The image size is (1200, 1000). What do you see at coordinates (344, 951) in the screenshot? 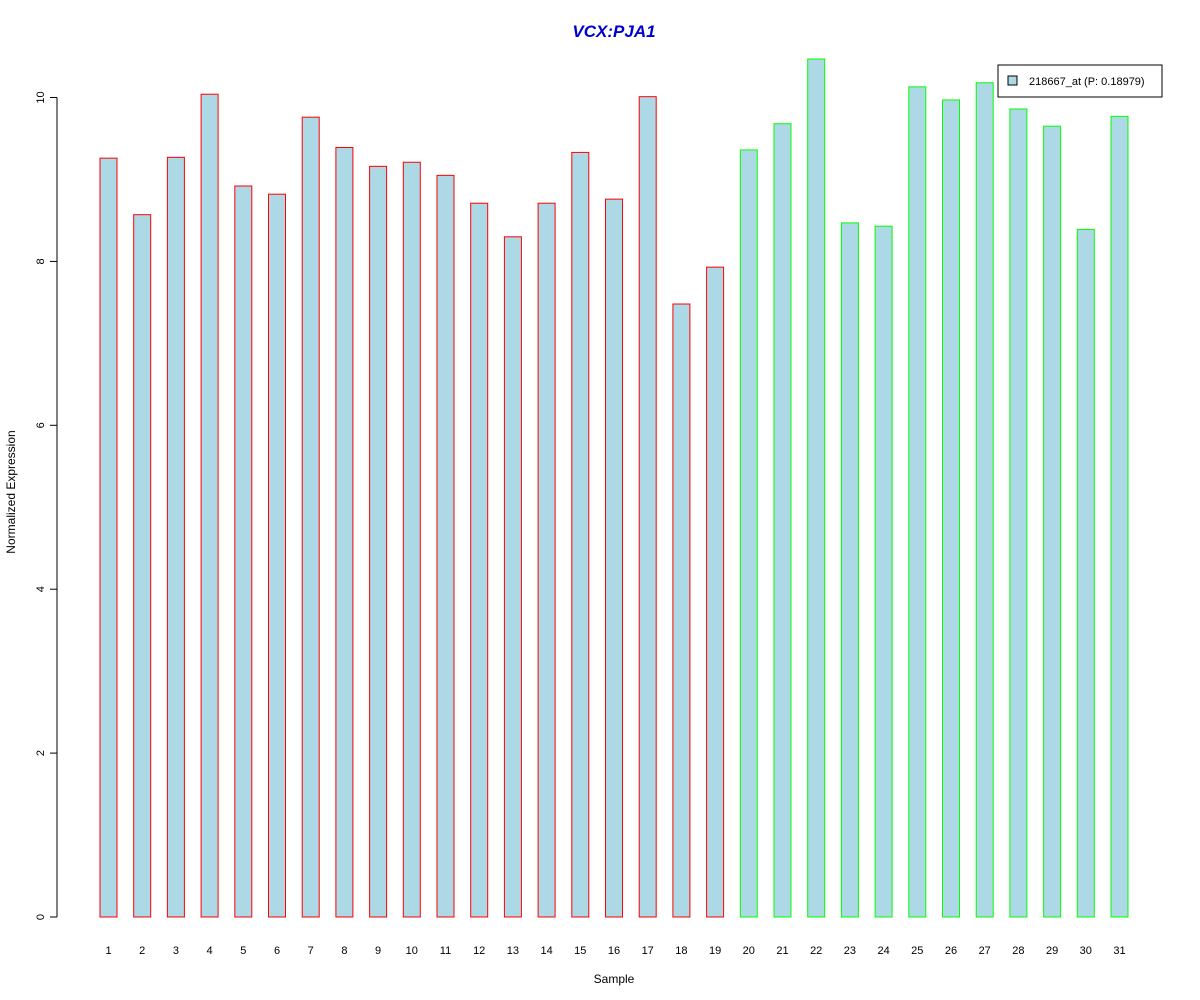
I see `x-tick-label: 8` at bounding box center [344, 951].